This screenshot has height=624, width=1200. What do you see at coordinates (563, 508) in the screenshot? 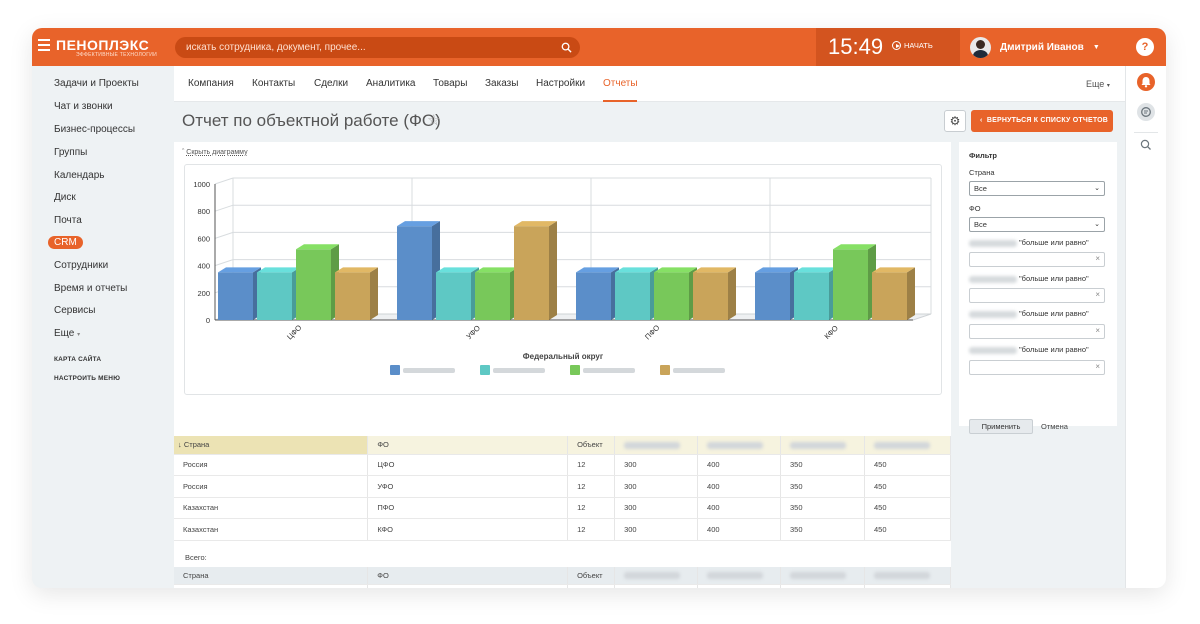
I see `table-row: Казахстан ПФО 12 300 400 350 450` at bounding box center [563, 508].